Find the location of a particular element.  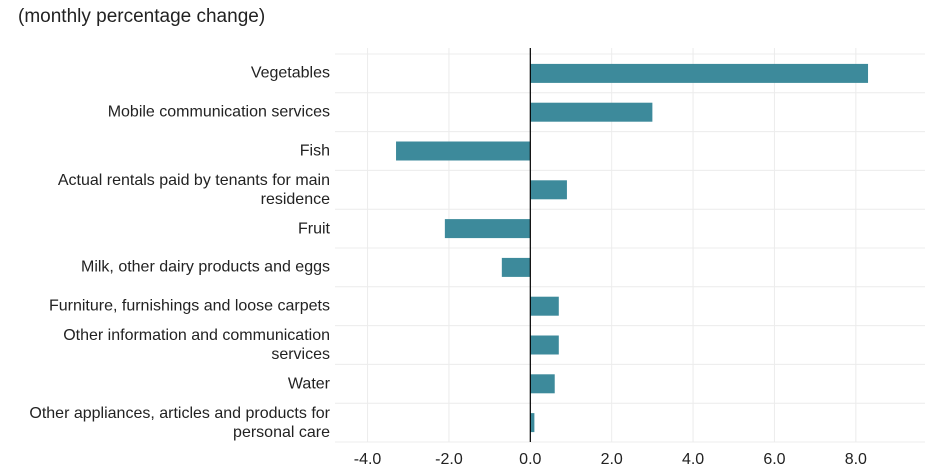

y-tick-label: Mobile communication services is located at coordinates (218, 112).